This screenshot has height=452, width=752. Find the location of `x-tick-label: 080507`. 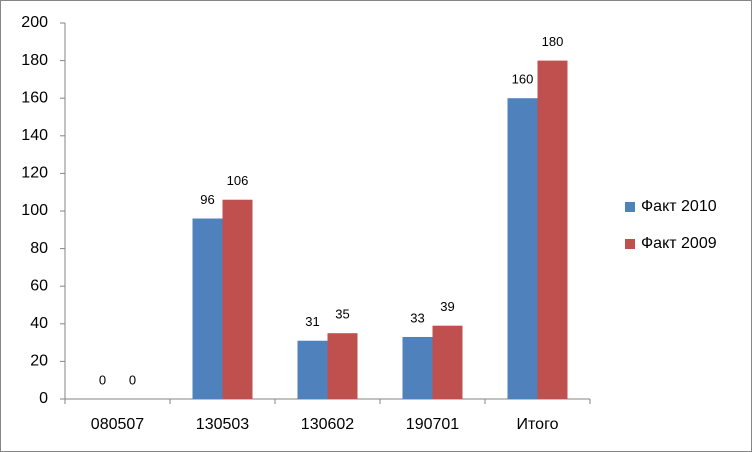

x-tick-label: 080507 is located at coordinates (117, 424).